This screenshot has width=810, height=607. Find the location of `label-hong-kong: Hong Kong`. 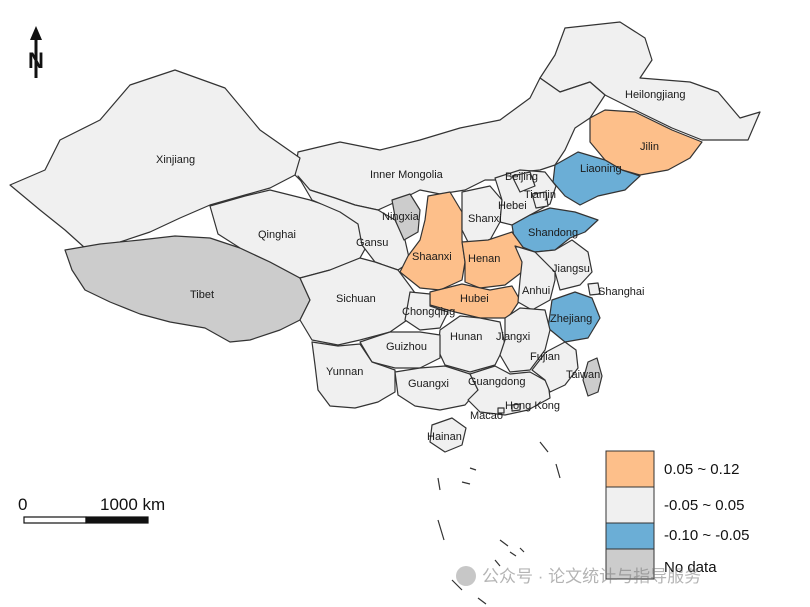

label-hong-kong: Hong Kong is located at coordinates (532, 406).